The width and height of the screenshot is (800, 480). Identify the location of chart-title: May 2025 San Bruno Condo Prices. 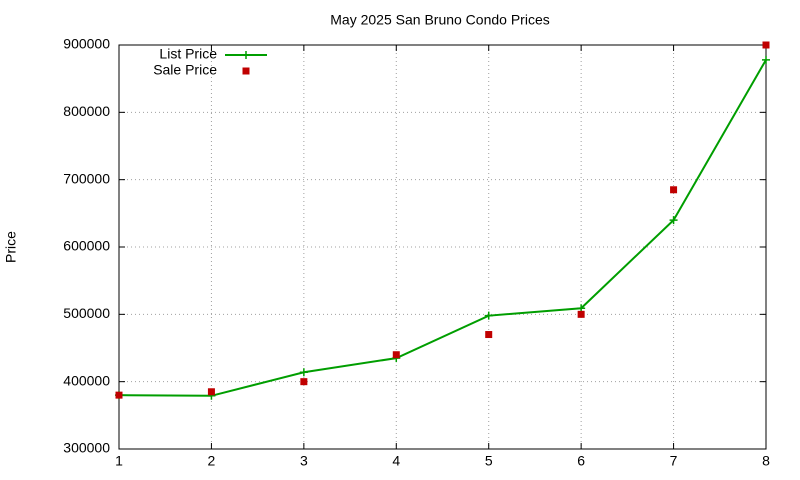
(439, 20).